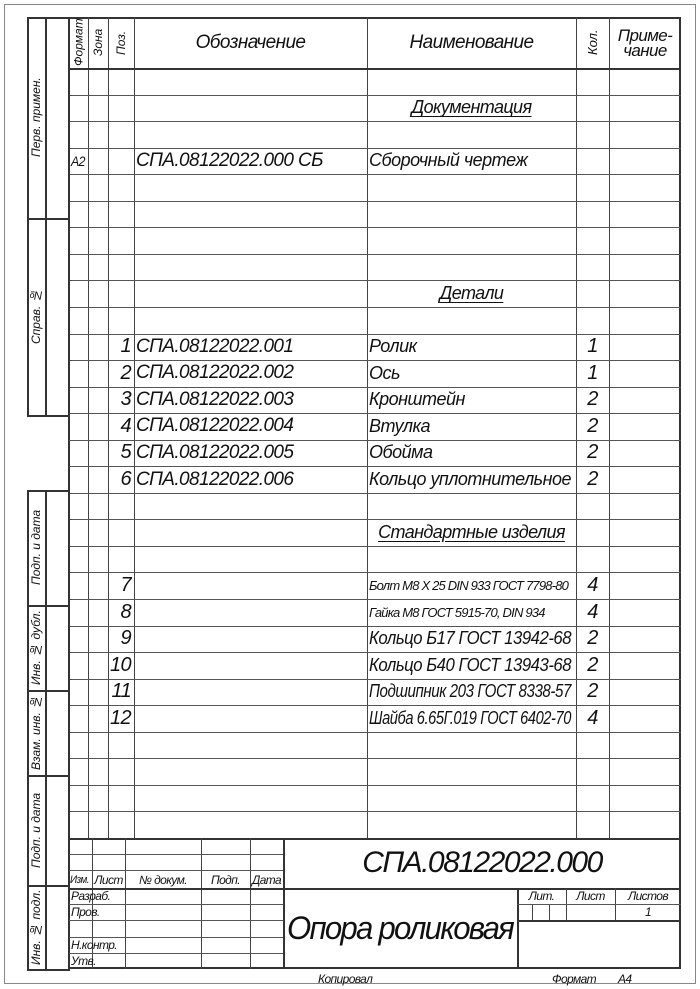 This screenshot has width=700, height=989. Describe the element at coordinates (108, 880) in the screenshot. I see `label-list: Лист` at that location.